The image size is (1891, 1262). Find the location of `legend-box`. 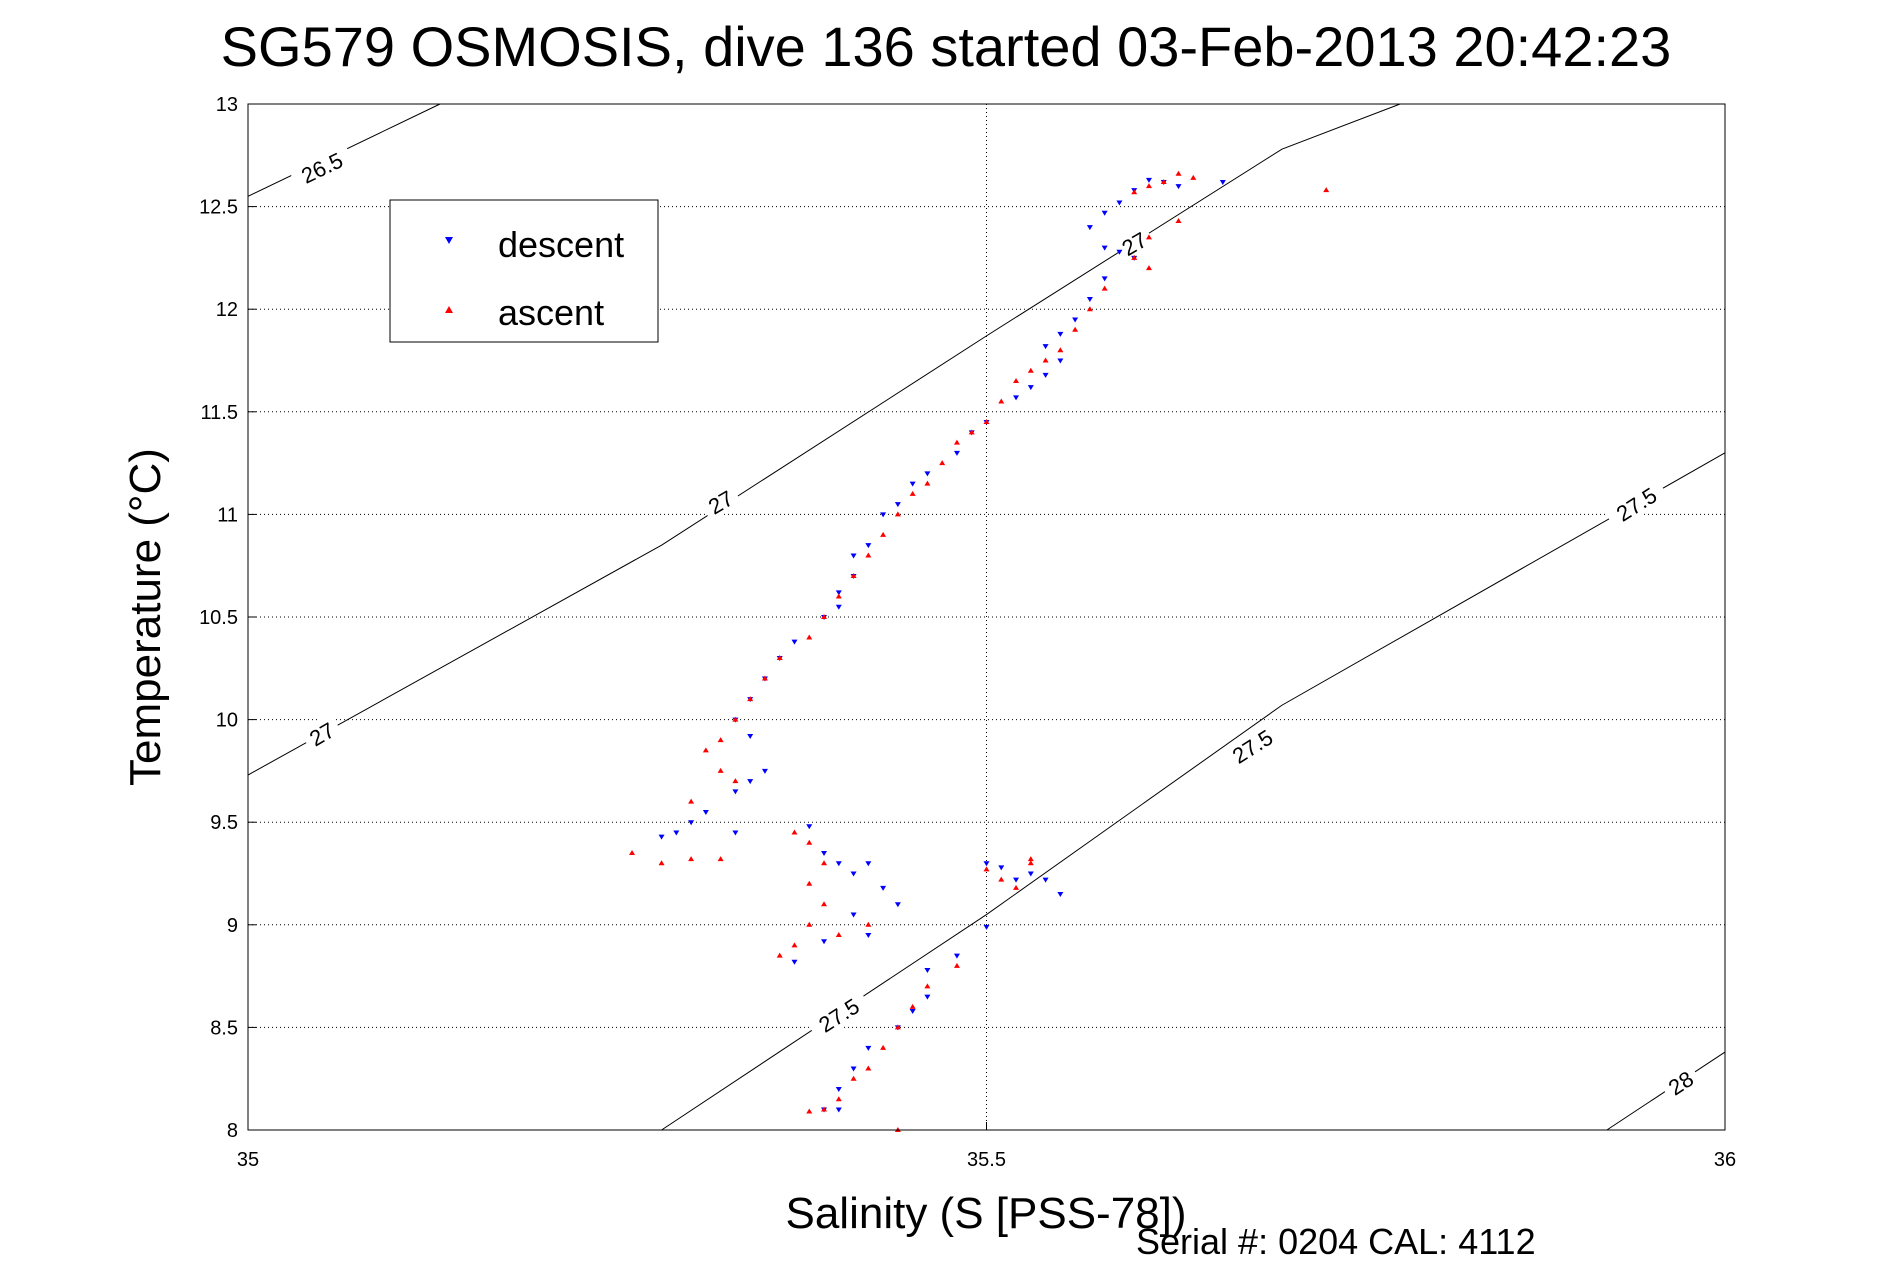

legend-box is located at coordinates (524, 271).